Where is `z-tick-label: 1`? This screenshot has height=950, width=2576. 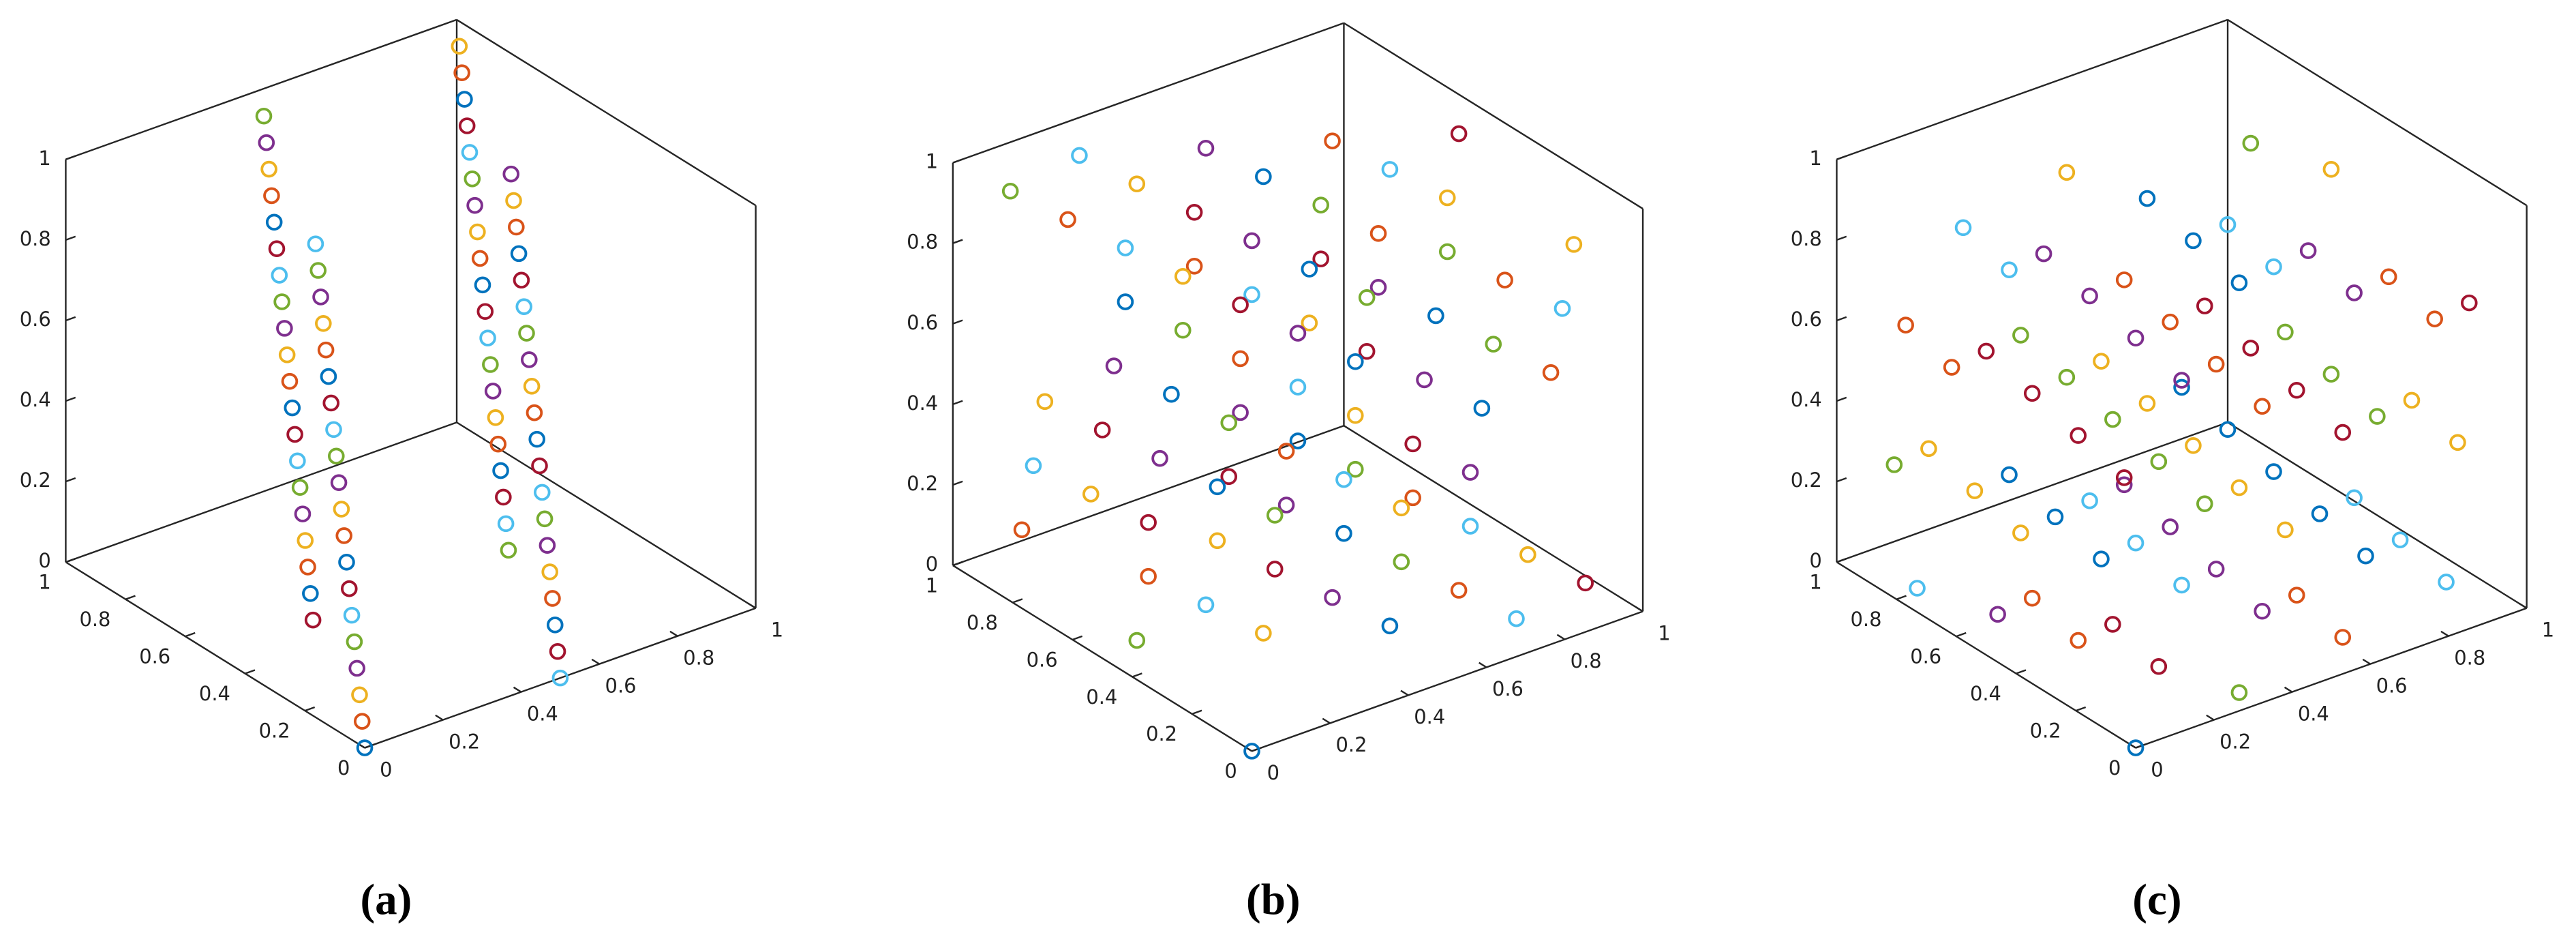
z-tick-label: 1 is located at coordinates (932, 161).